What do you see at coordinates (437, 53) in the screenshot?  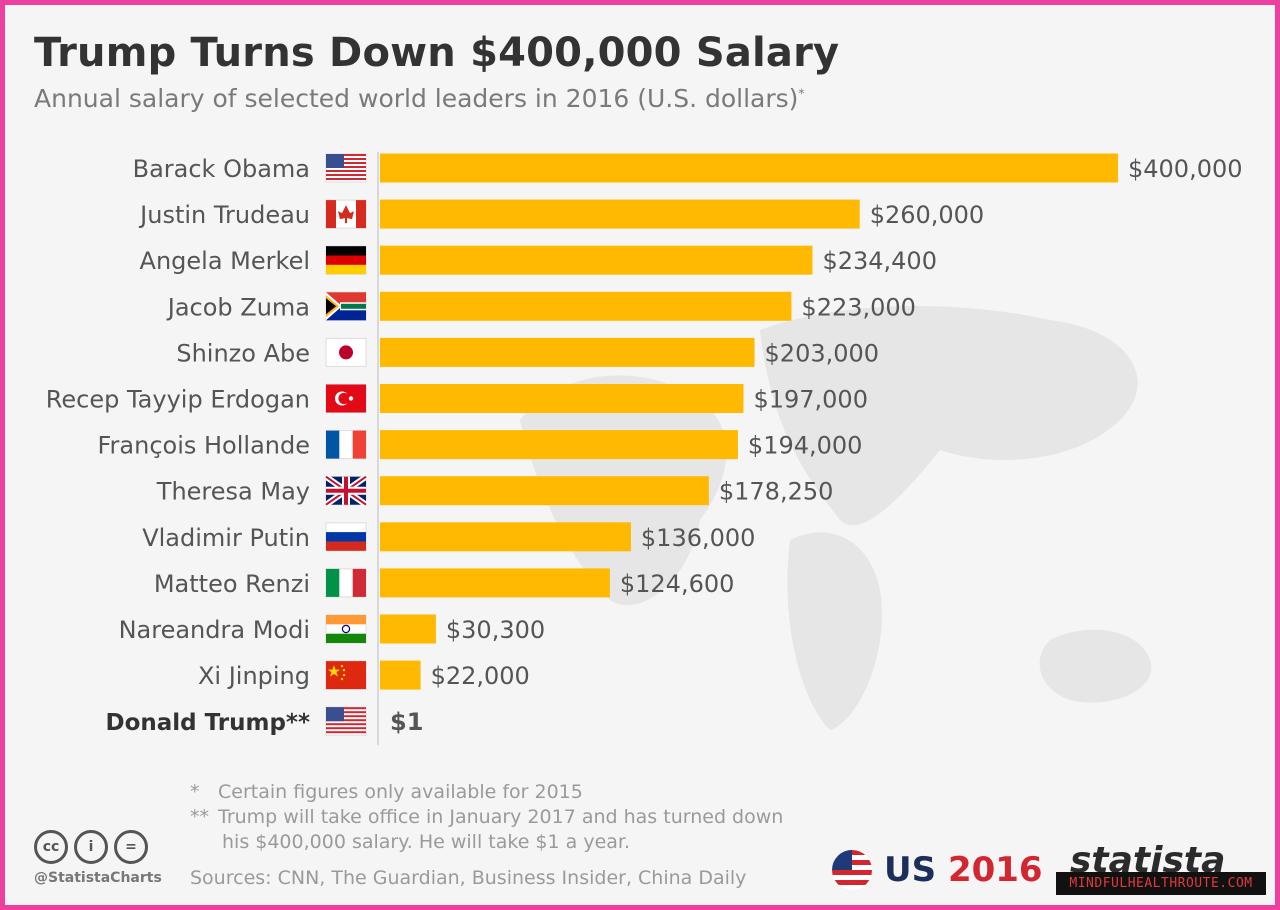 I see `chart-title: Trump Turns Down $400,000 Salary` at bounding box center [437, 53].